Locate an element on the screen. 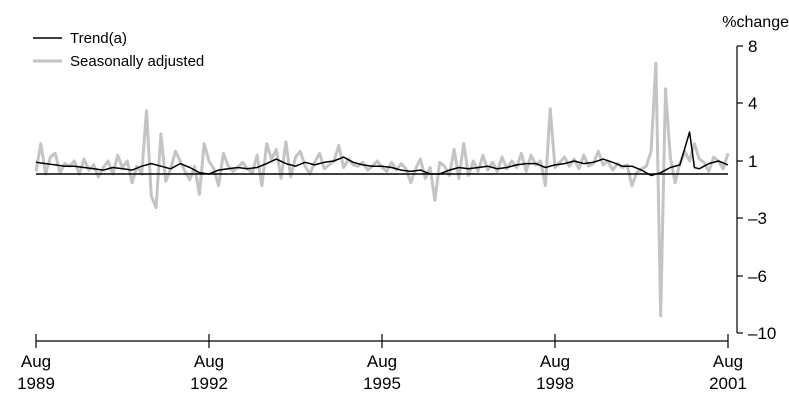 The width and height of the screenshot is (789, 396). x-axis-ticks: Aug 1989 Aug 1992 Aug 1995 Aug 1998 Aug 2001 is located at coordinates (382, 363).